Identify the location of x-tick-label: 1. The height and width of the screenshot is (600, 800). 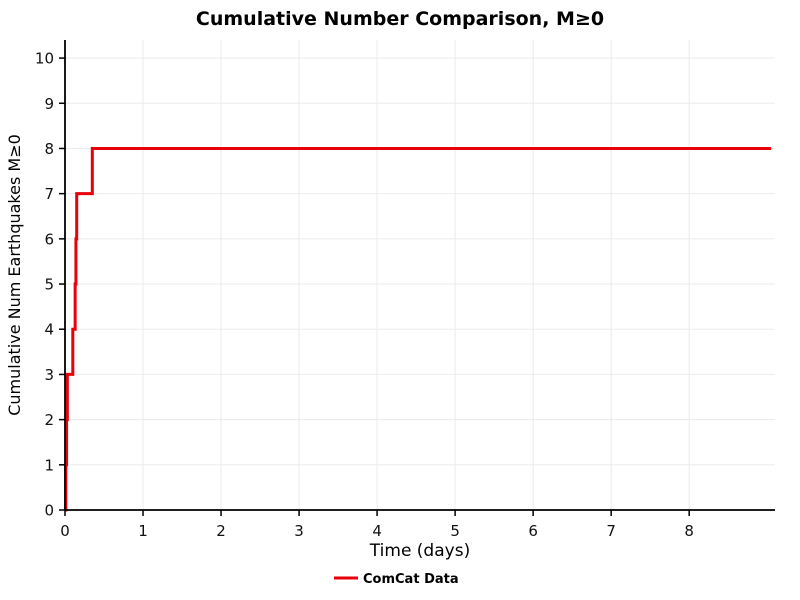
(143, 531).